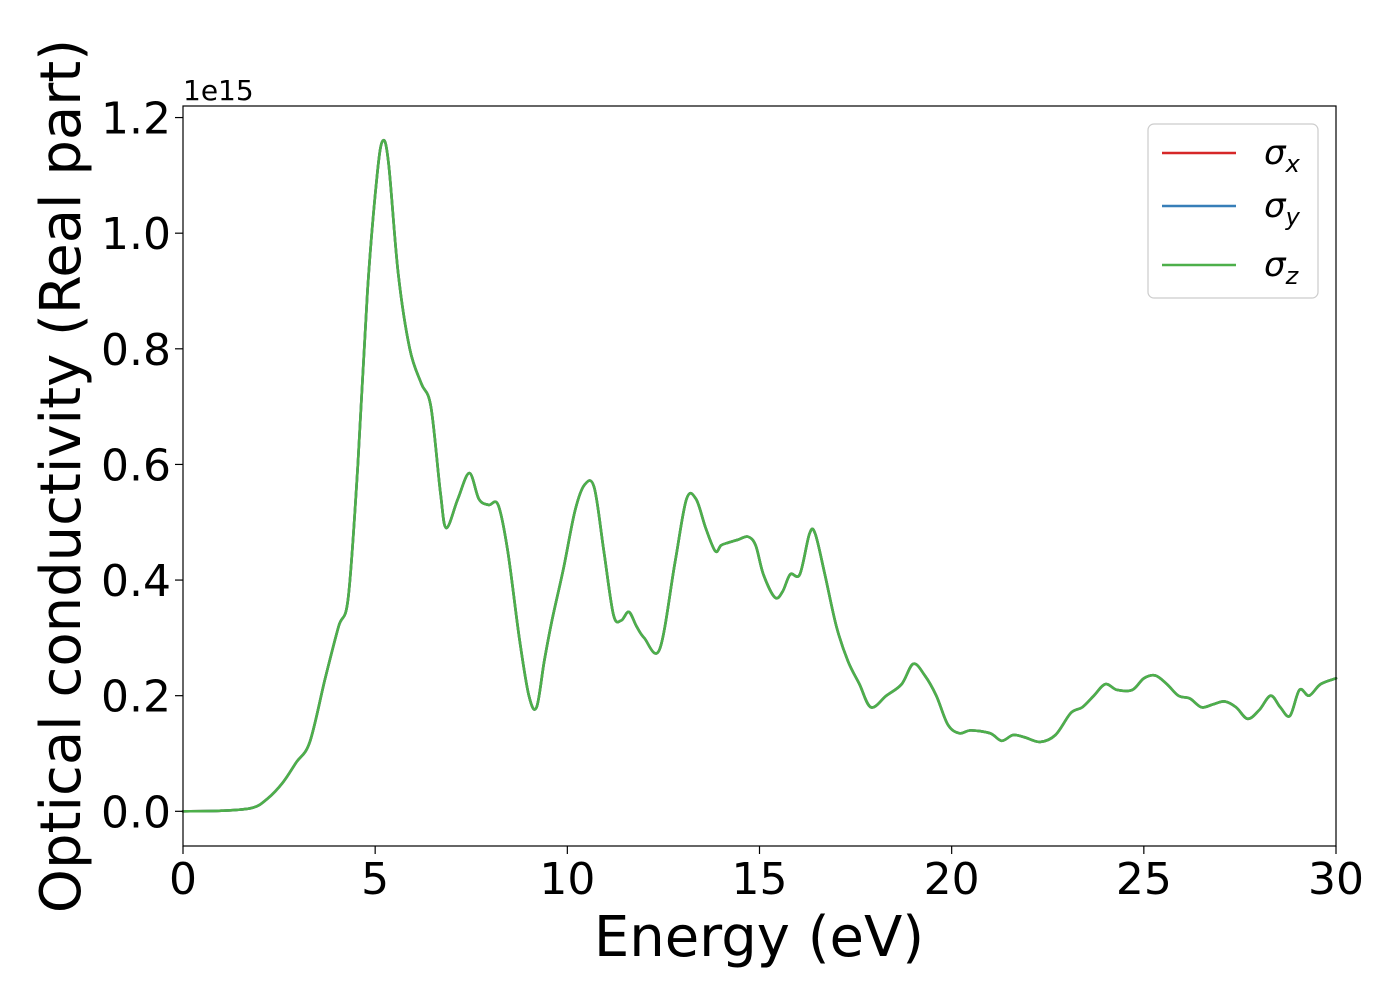 The height and width of the screenshot is (1005, 1400). I want to click on y-tick-label: 0.2, so click(136, 697).